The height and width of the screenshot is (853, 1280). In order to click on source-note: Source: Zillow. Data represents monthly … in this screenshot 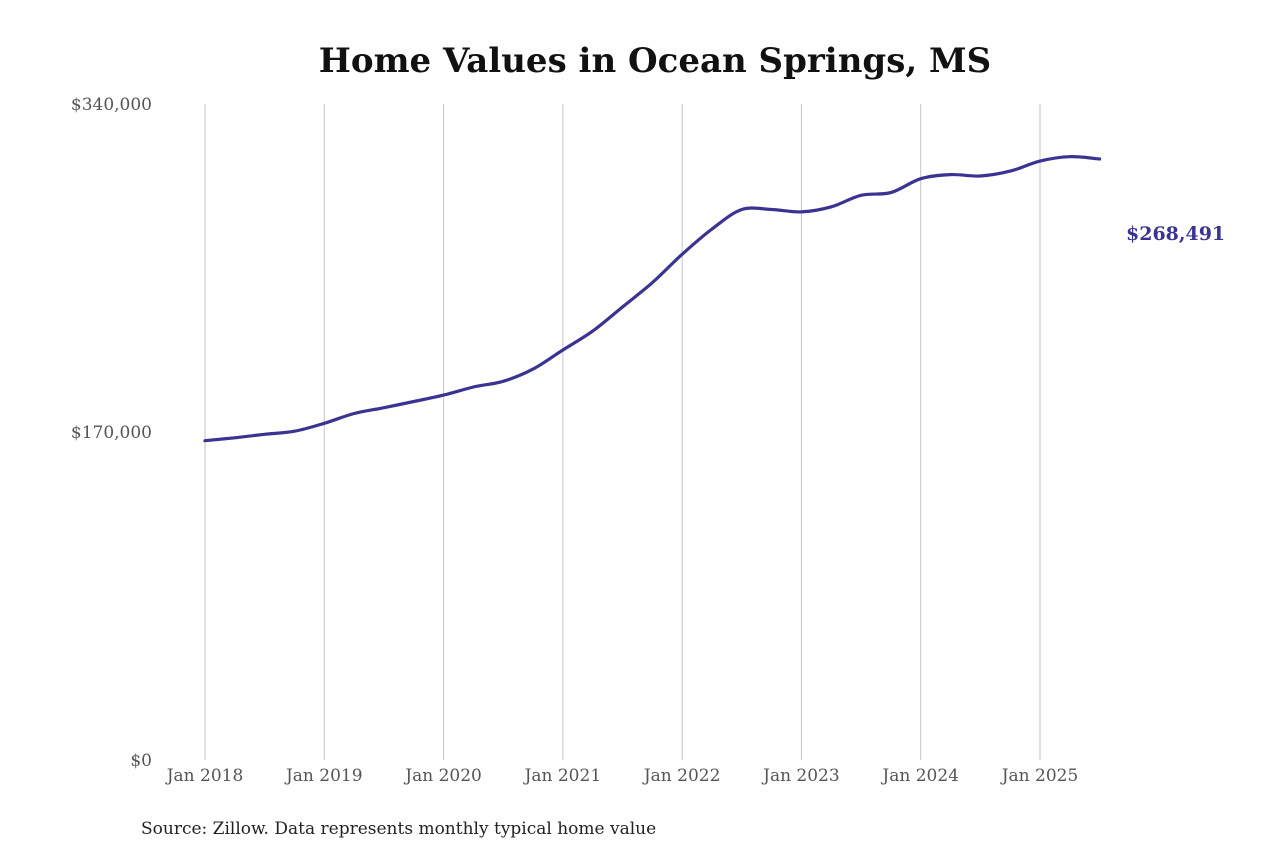, I will do `click(398, 829)`.